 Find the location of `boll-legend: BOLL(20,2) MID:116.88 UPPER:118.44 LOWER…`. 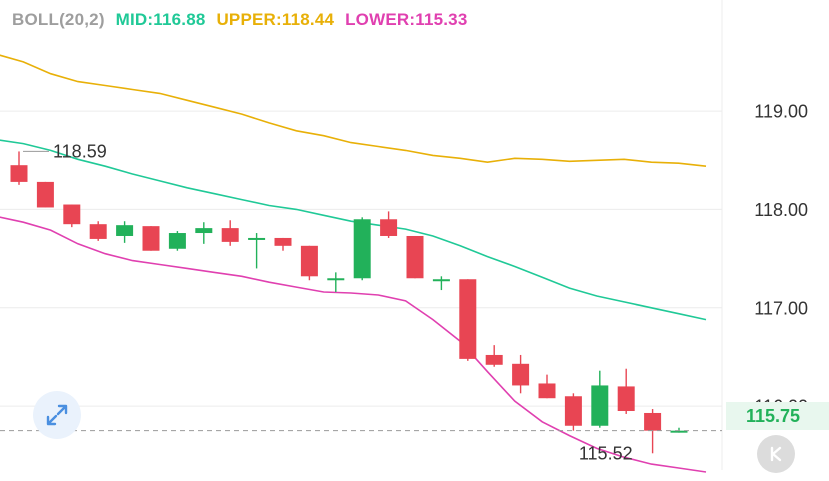

boll-legend: BOLL(20,2) MID:116.88 UPPER:118.44 LOWER… is located at coordinates (242, 20).